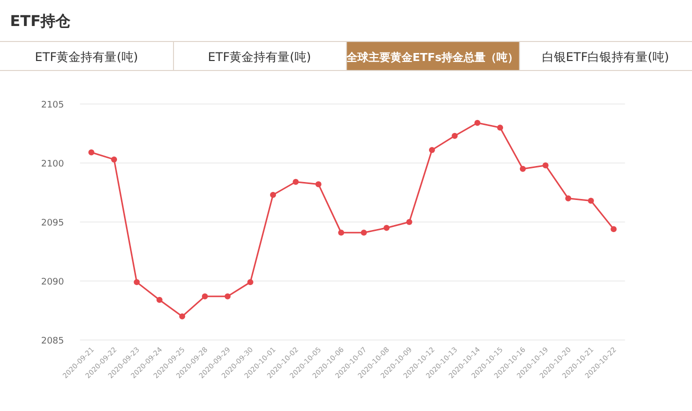 This screenshot has height=411, width=692. Describe the element at coordinates (41, 21) in the screenshot. I see `chart-title: ETF持仓` at that location.